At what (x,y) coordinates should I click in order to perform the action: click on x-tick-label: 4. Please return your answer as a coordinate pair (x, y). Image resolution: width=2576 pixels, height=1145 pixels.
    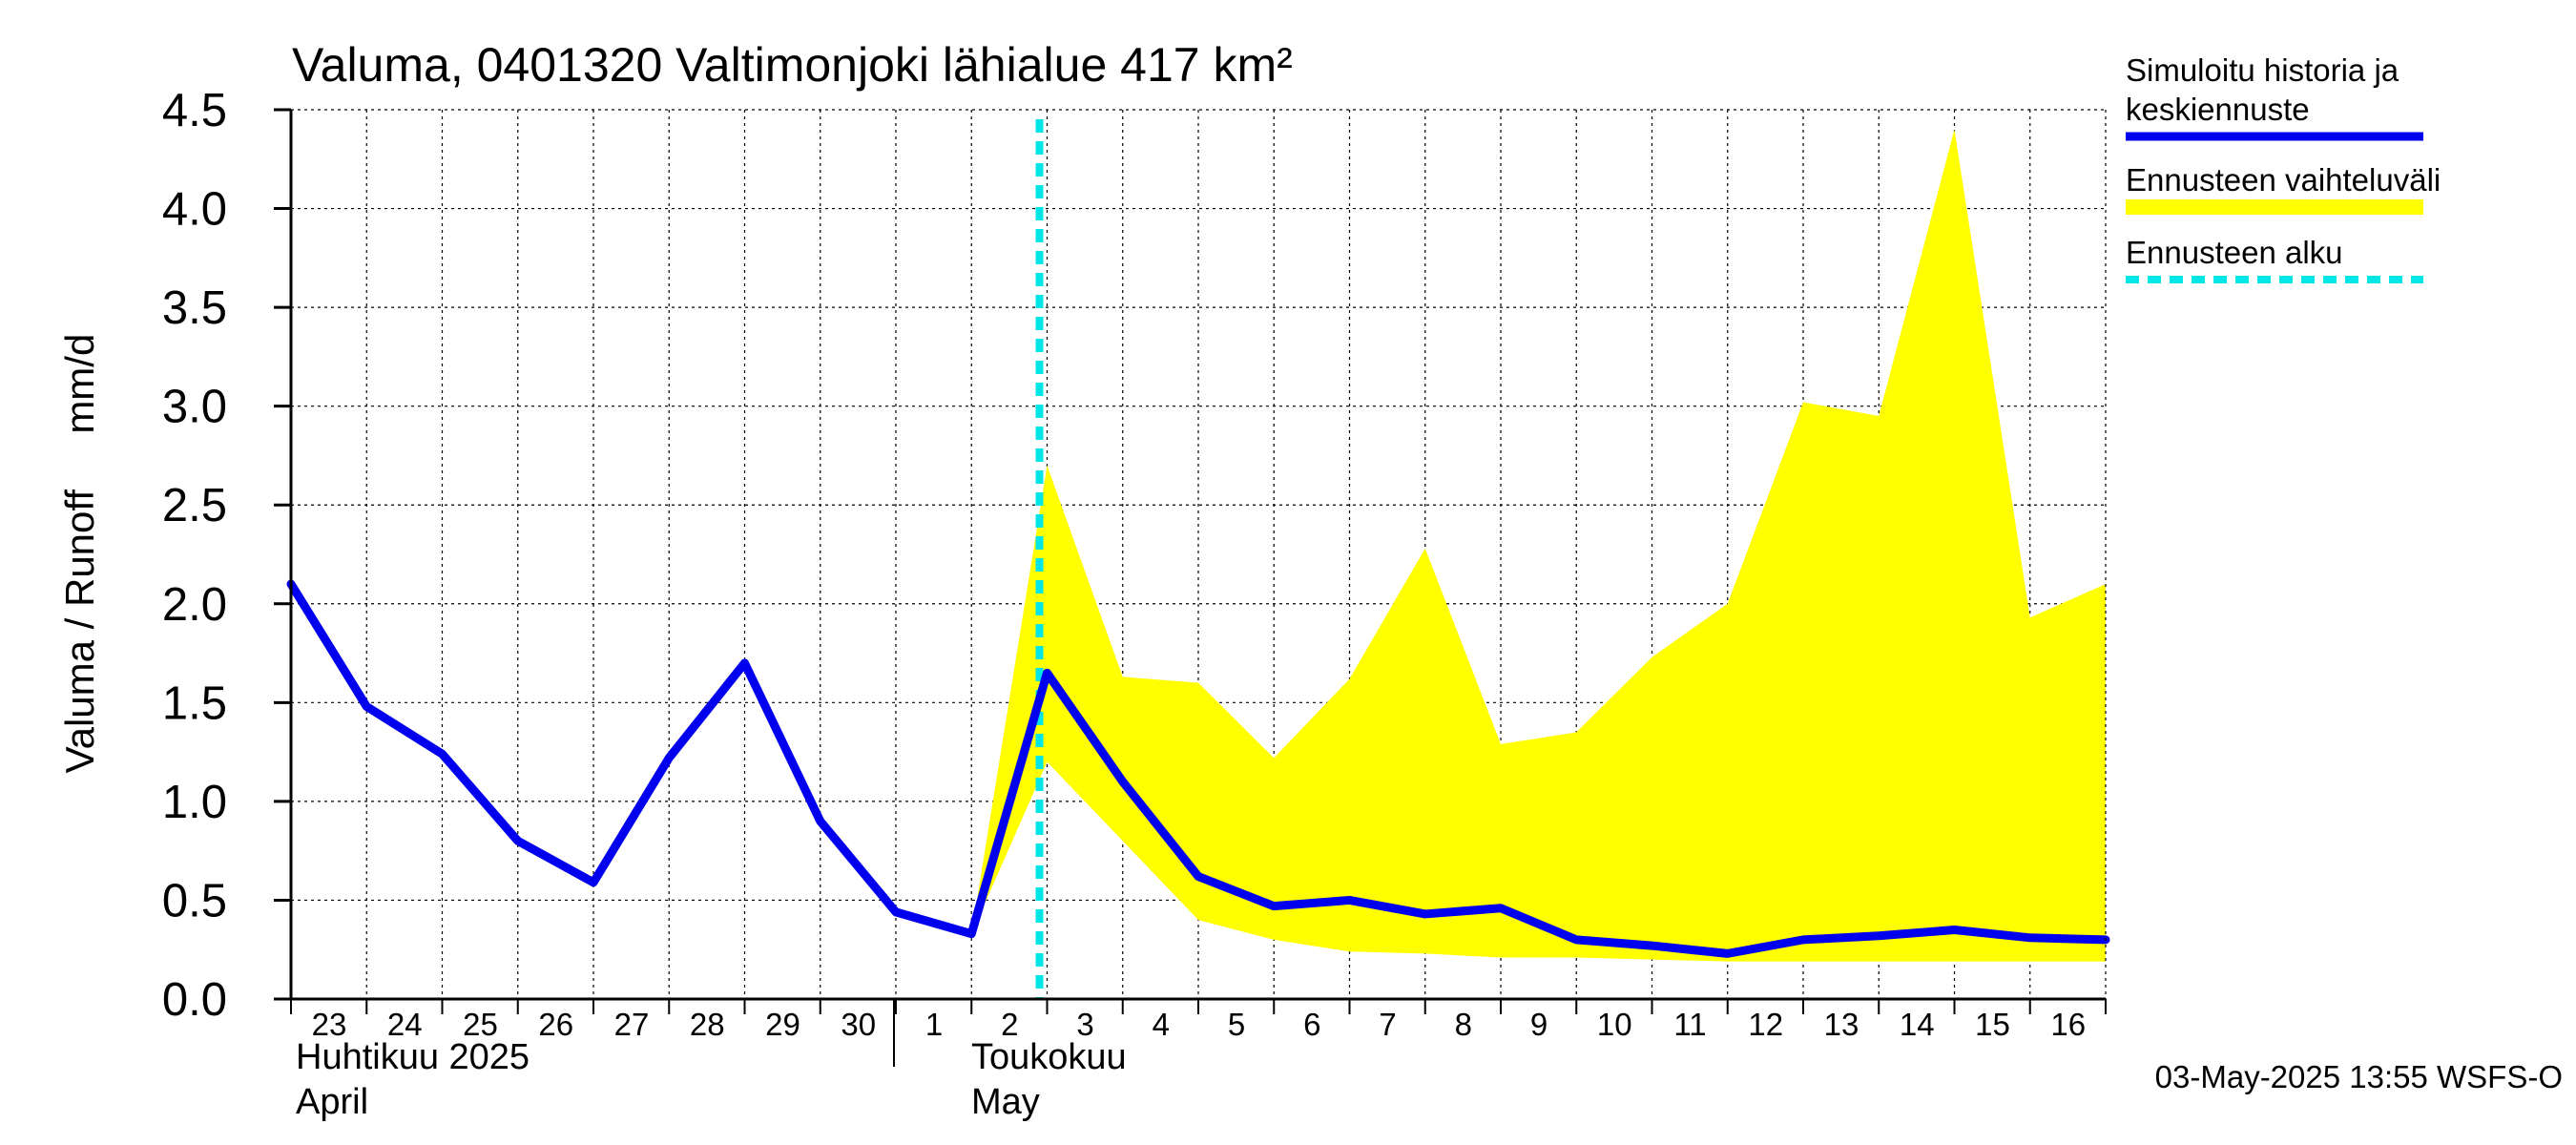
    Looking at the image, I should click on (1161, 1025).